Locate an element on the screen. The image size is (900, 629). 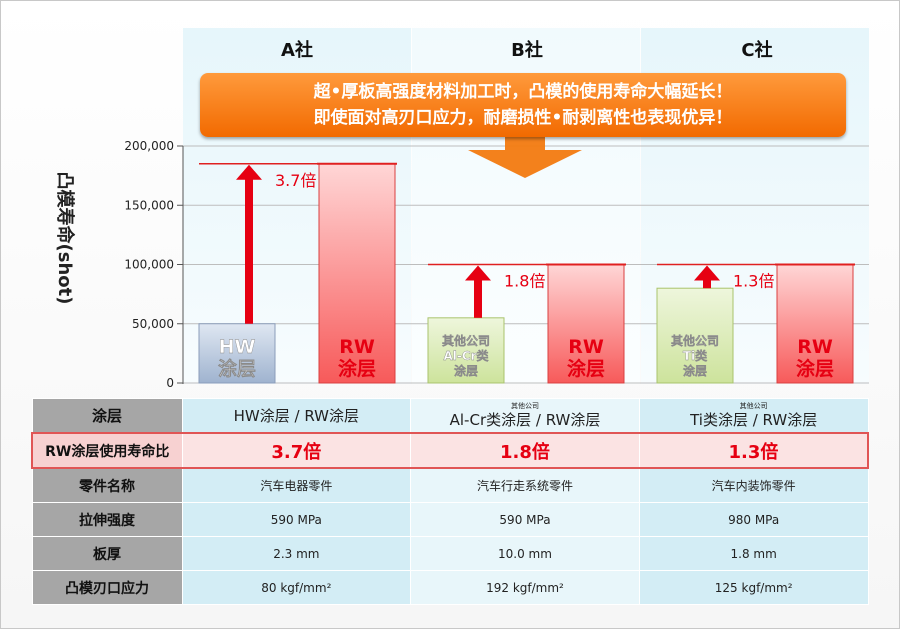
table-row: 拉伸强度 590 MPa 590 MPa 980 MPa is located at coordinates (450, 519).